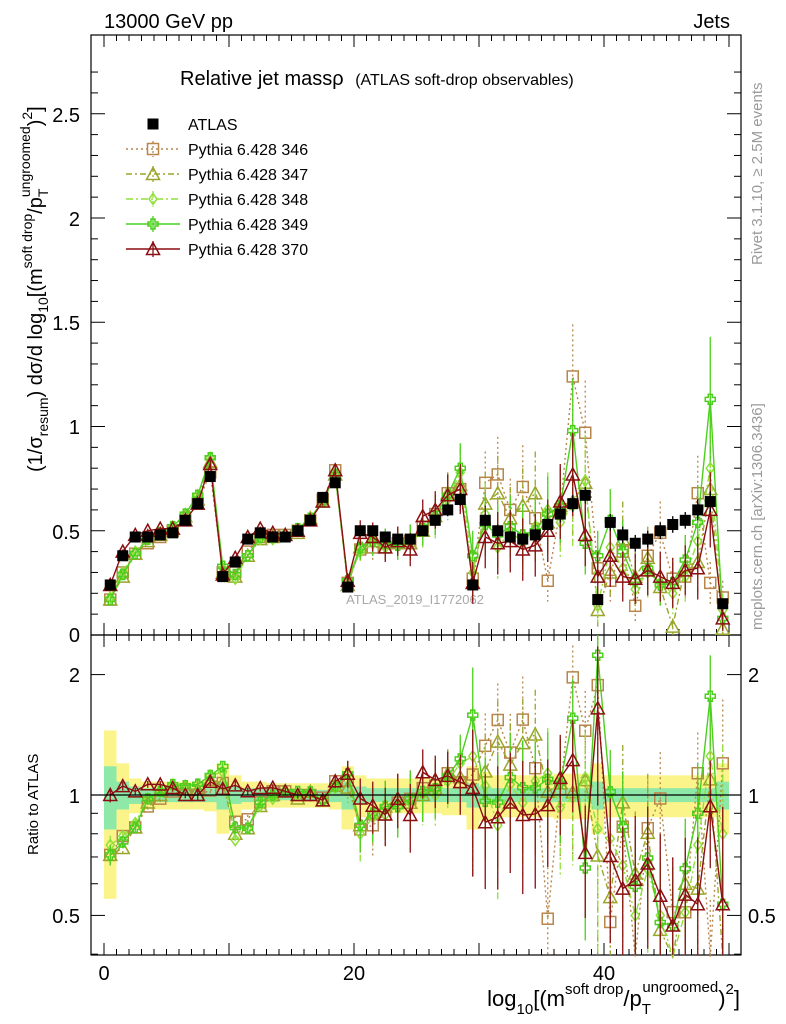 The image size is (786, 1024). Describe the element at coordinates (464, 80) in the screenshot. I see `plot-title-sub: (ATLAS soft-drop observables)` at that location.